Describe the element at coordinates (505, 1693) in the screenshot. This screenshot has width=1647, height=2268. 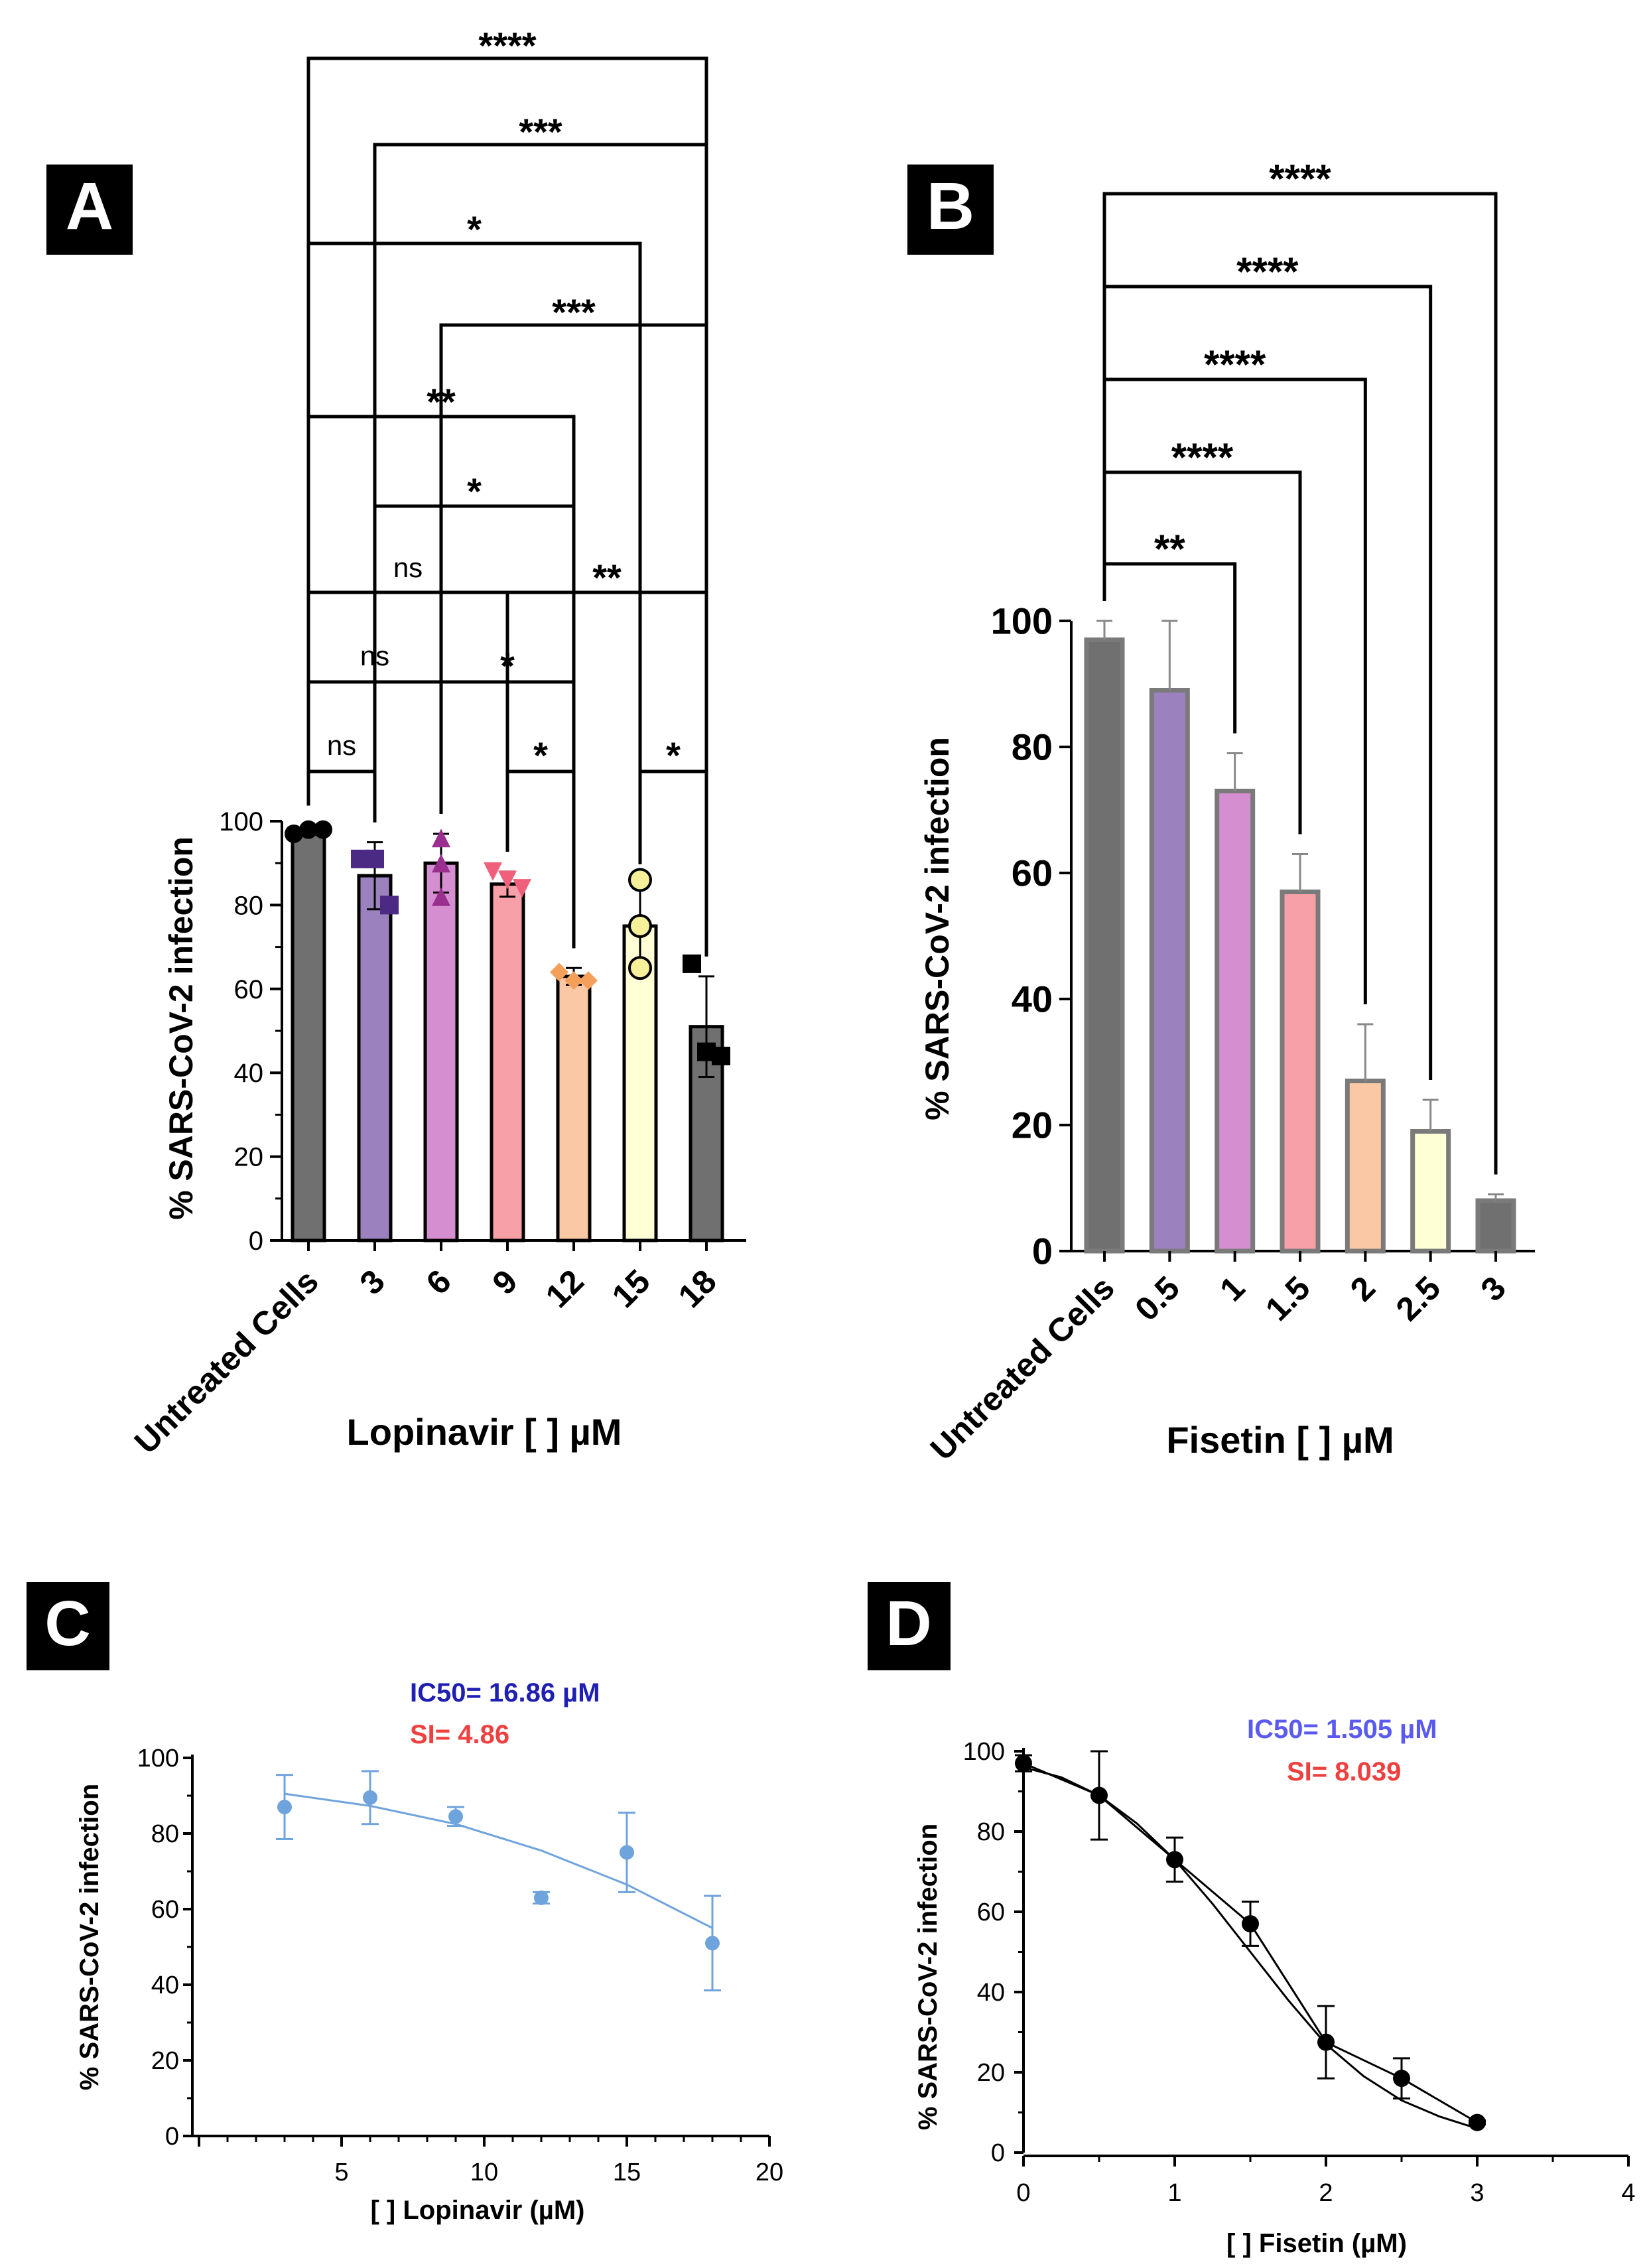
I see `panel-c-ic50-annotation: IC50= 16.86 µM` at that location.